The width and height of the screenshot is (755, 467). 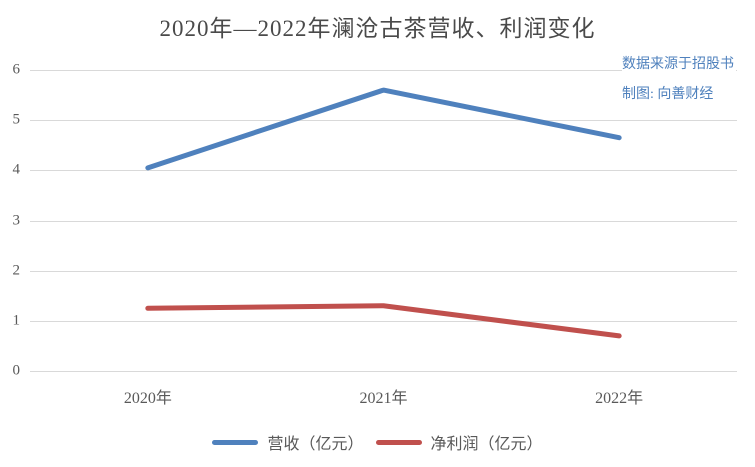 I want to click on y-tick-label: 3, so click(x=16, y=220).